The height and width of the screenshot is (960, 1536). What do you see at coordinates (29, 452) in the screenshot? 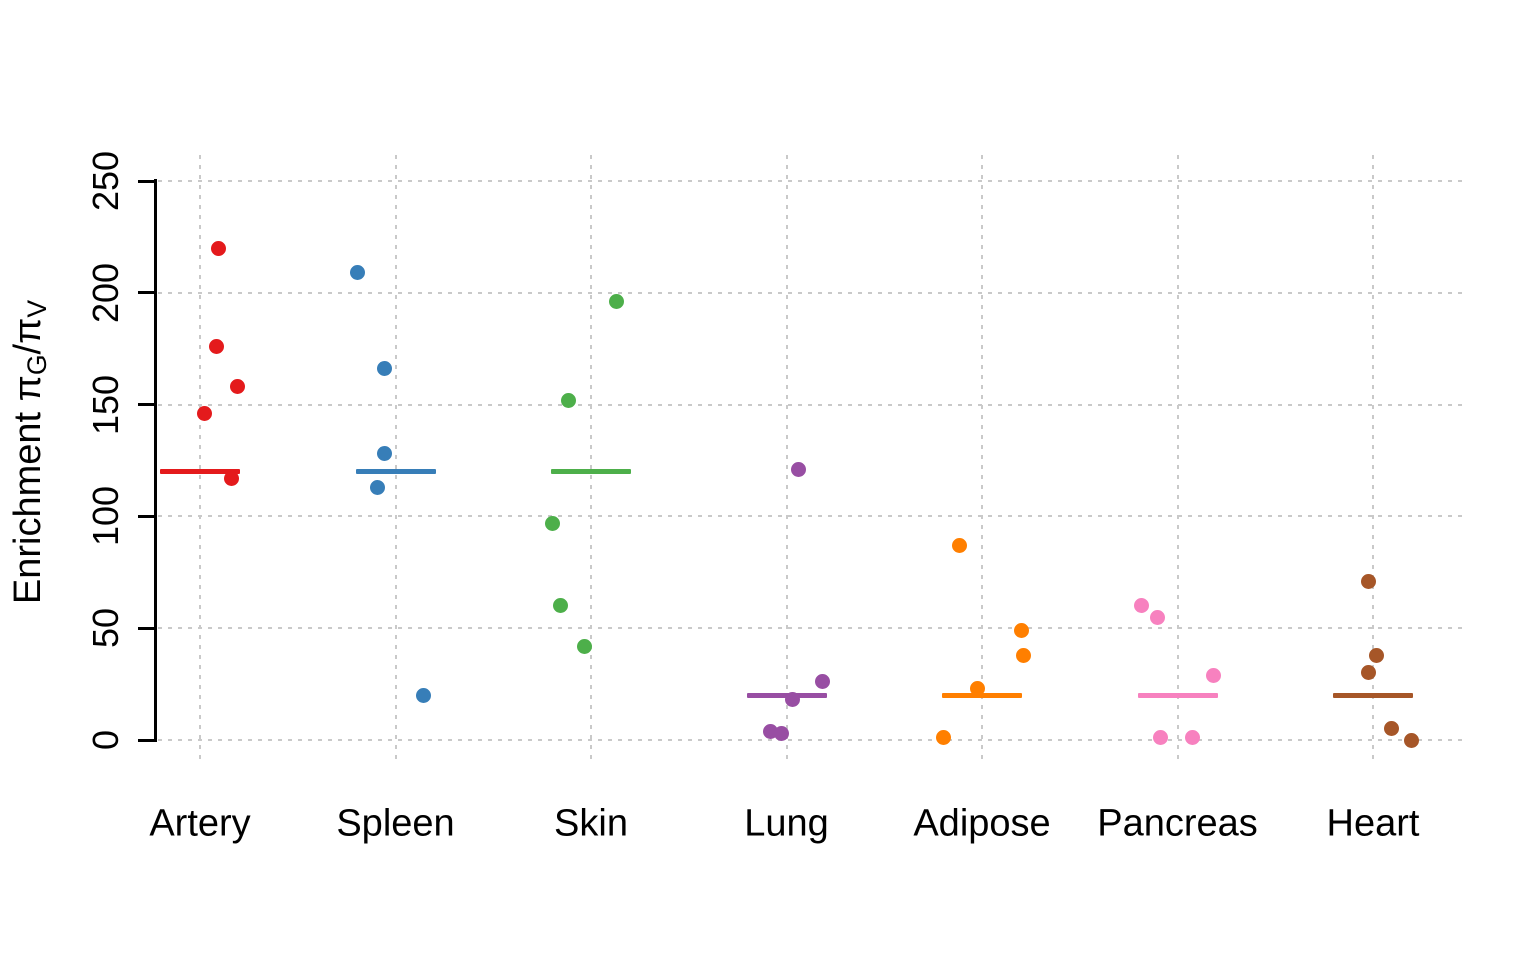
I see `y-axis-title: Enrichment πG/πV` at bounding box center [29, 452].